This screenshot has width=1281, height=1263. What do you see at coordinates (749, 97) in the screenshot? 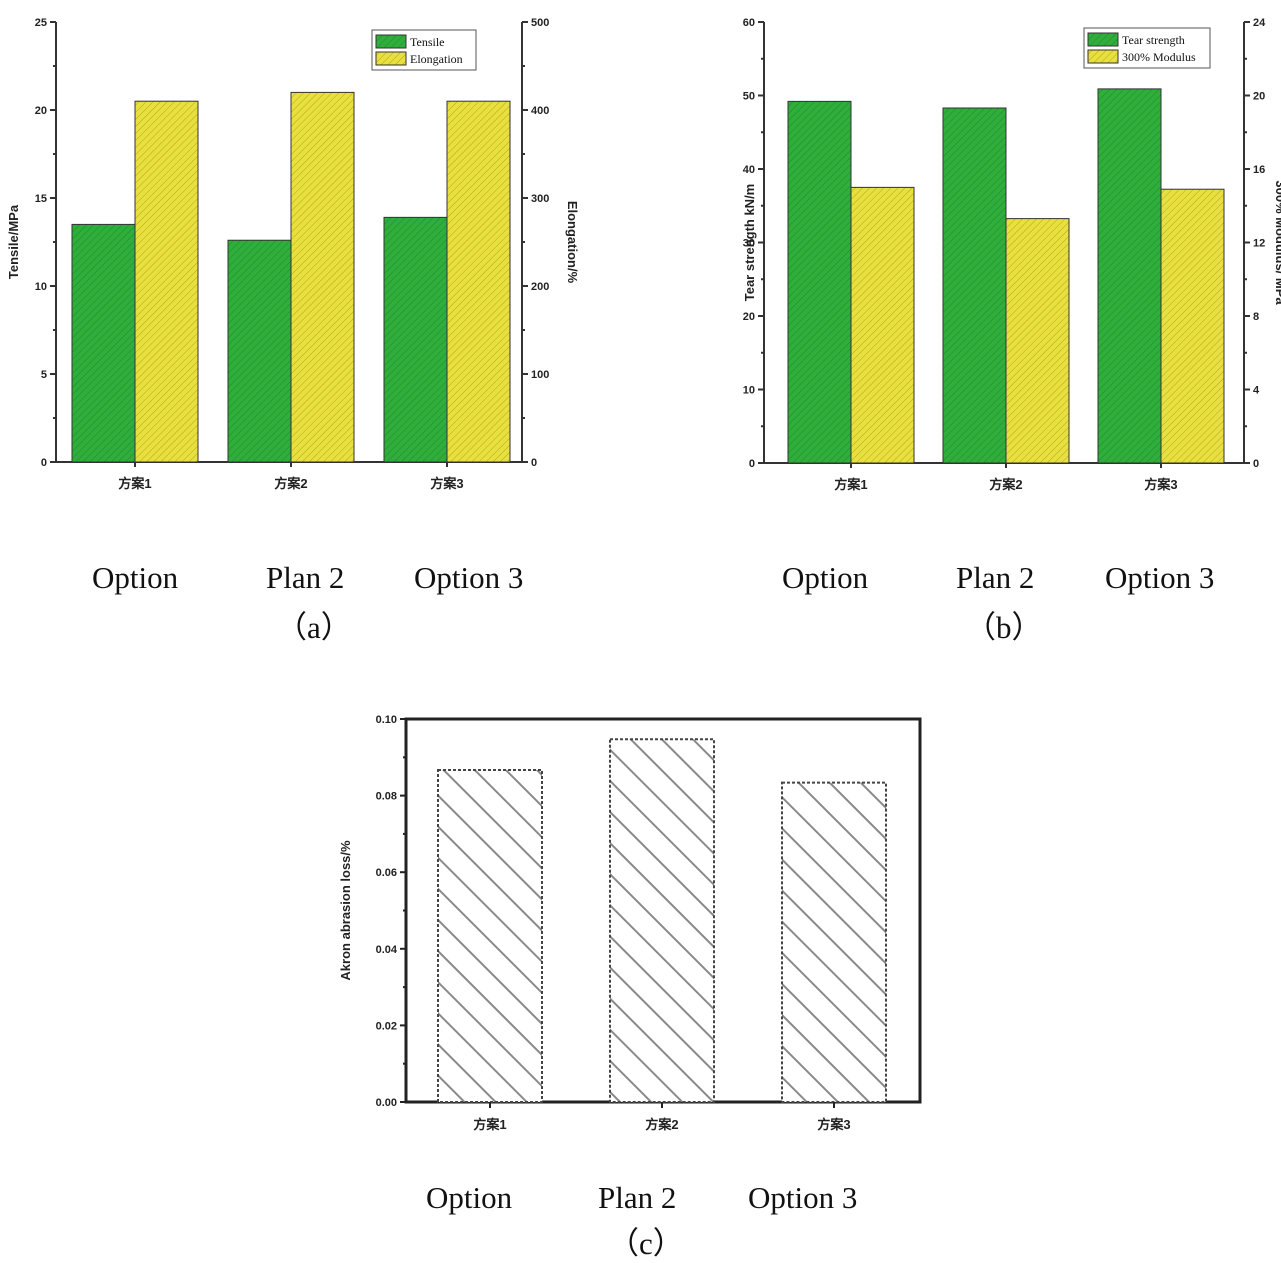
I see `left-tick-label: 50` at bounding box center [749, 97].